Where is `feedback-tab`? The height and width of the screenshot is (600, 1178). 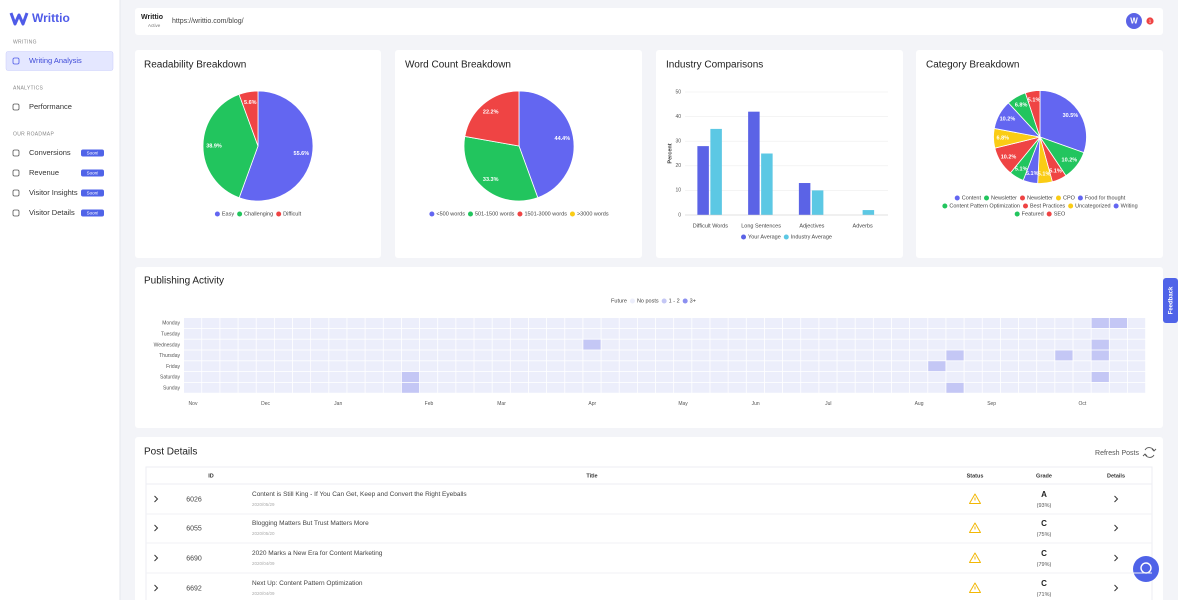 feedback-tab is located at coordinates (1170, 300).